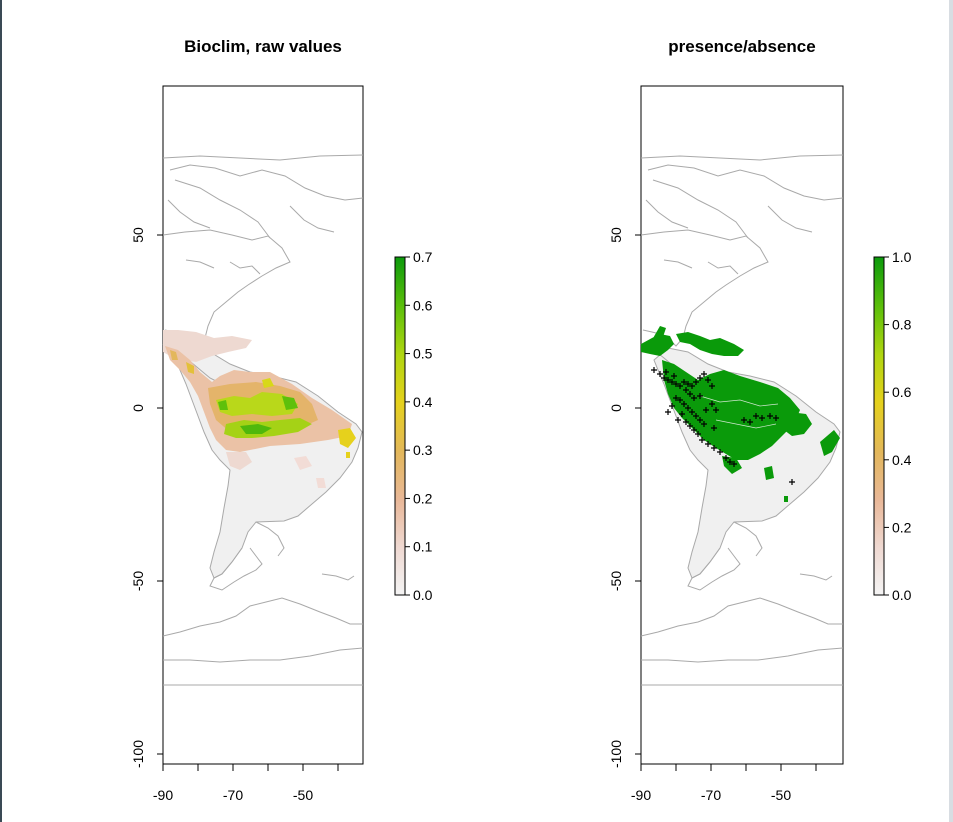 The height and width of the screenshot is (822, 953). What do you see at coordinates (902, 257) in the screenshot?
I see `legend-tick-label: 1.0` at bounding box center [902, 257].